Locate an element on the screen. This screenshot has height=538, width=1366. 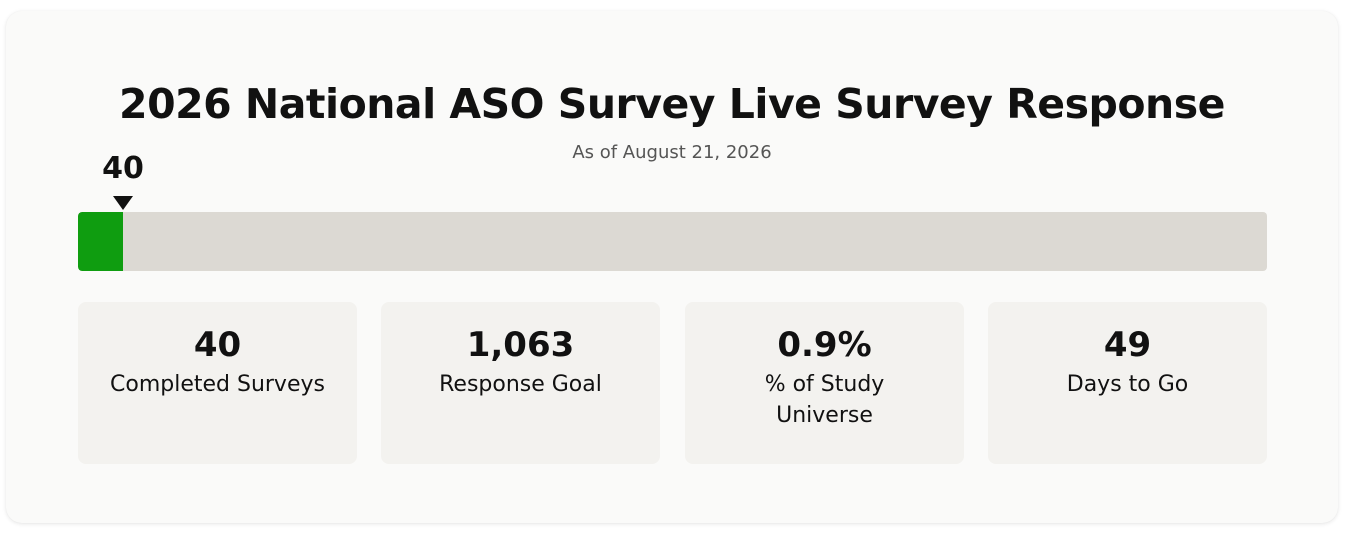
marker-arrow-icon is located at coordinates (123, 203).